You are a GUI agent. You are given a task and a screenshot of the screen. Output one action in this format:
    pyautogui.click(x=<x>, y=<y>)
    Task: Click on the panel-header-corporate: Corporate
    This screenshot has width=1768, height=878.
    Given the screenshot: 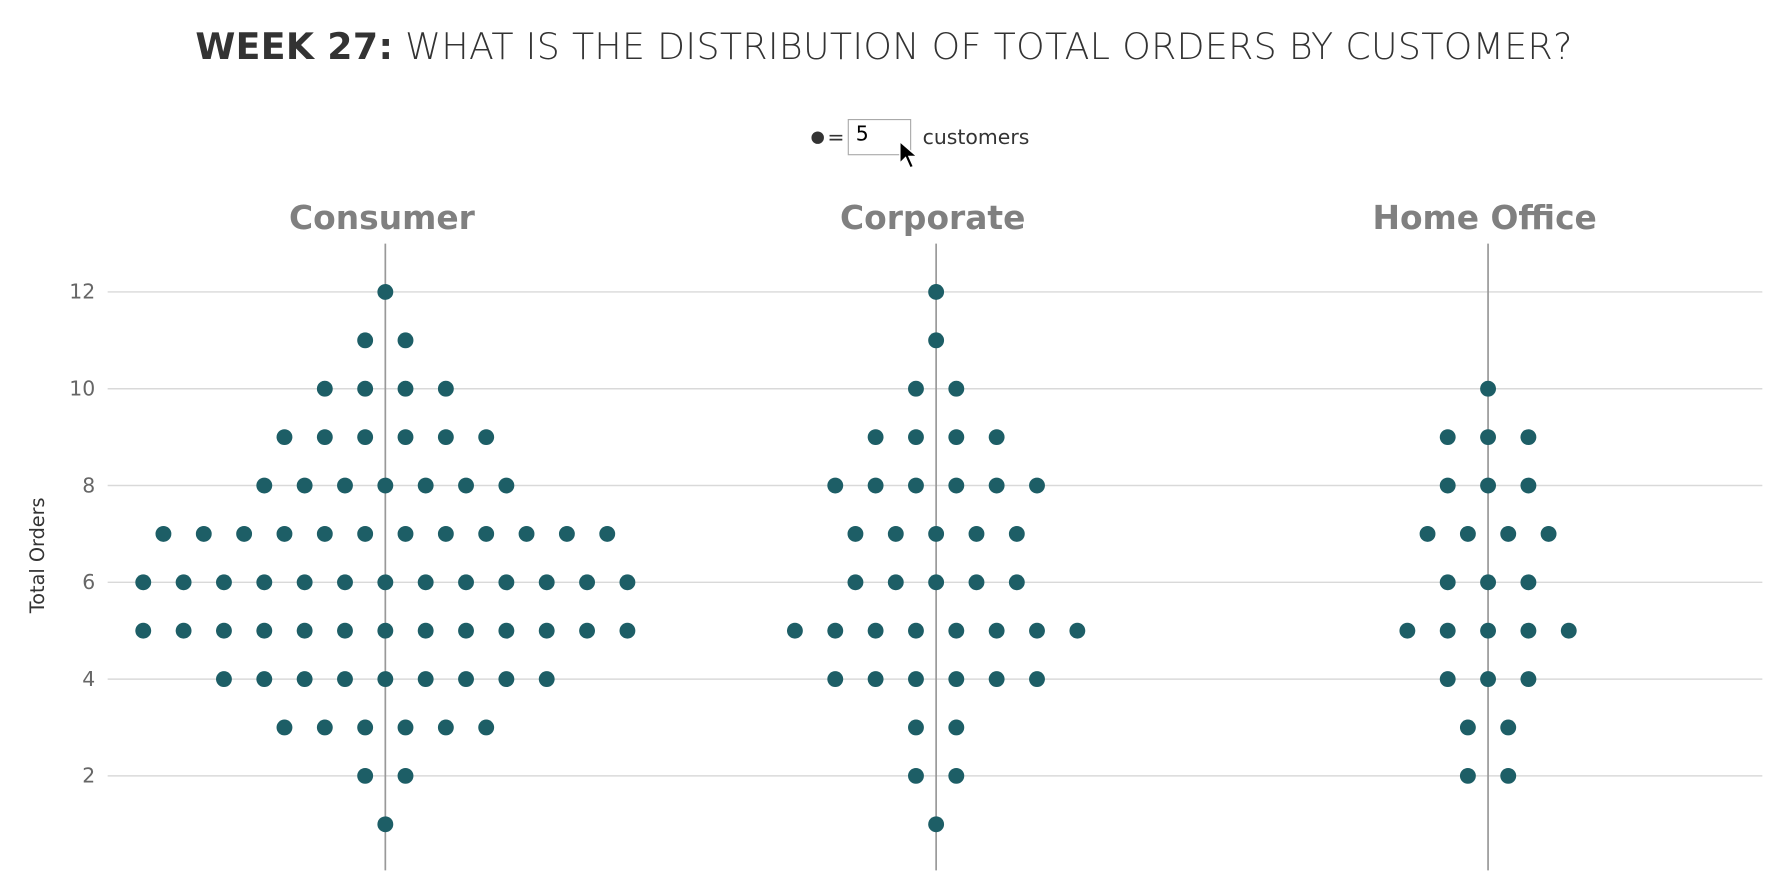 What is the action you would take?
    pyautogui.click(x=932, y=217)
    